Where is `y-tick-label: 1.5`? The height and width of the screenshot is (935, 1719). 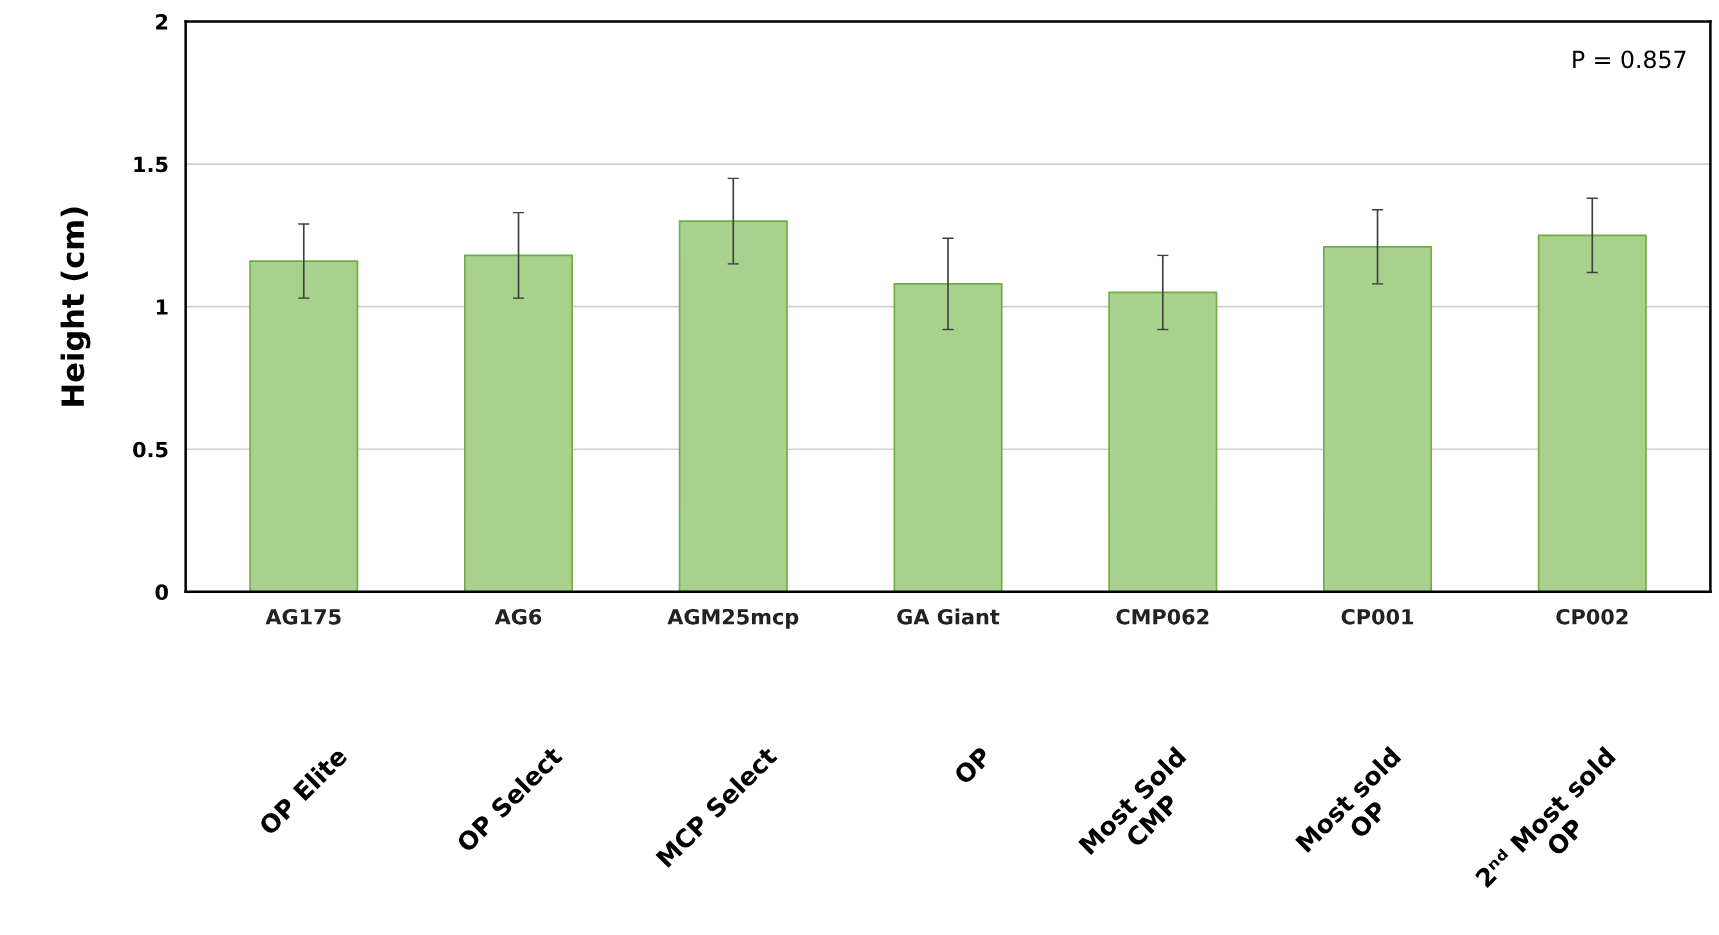
y-tick-label: 1.5 is located at coordinates (151, 164).